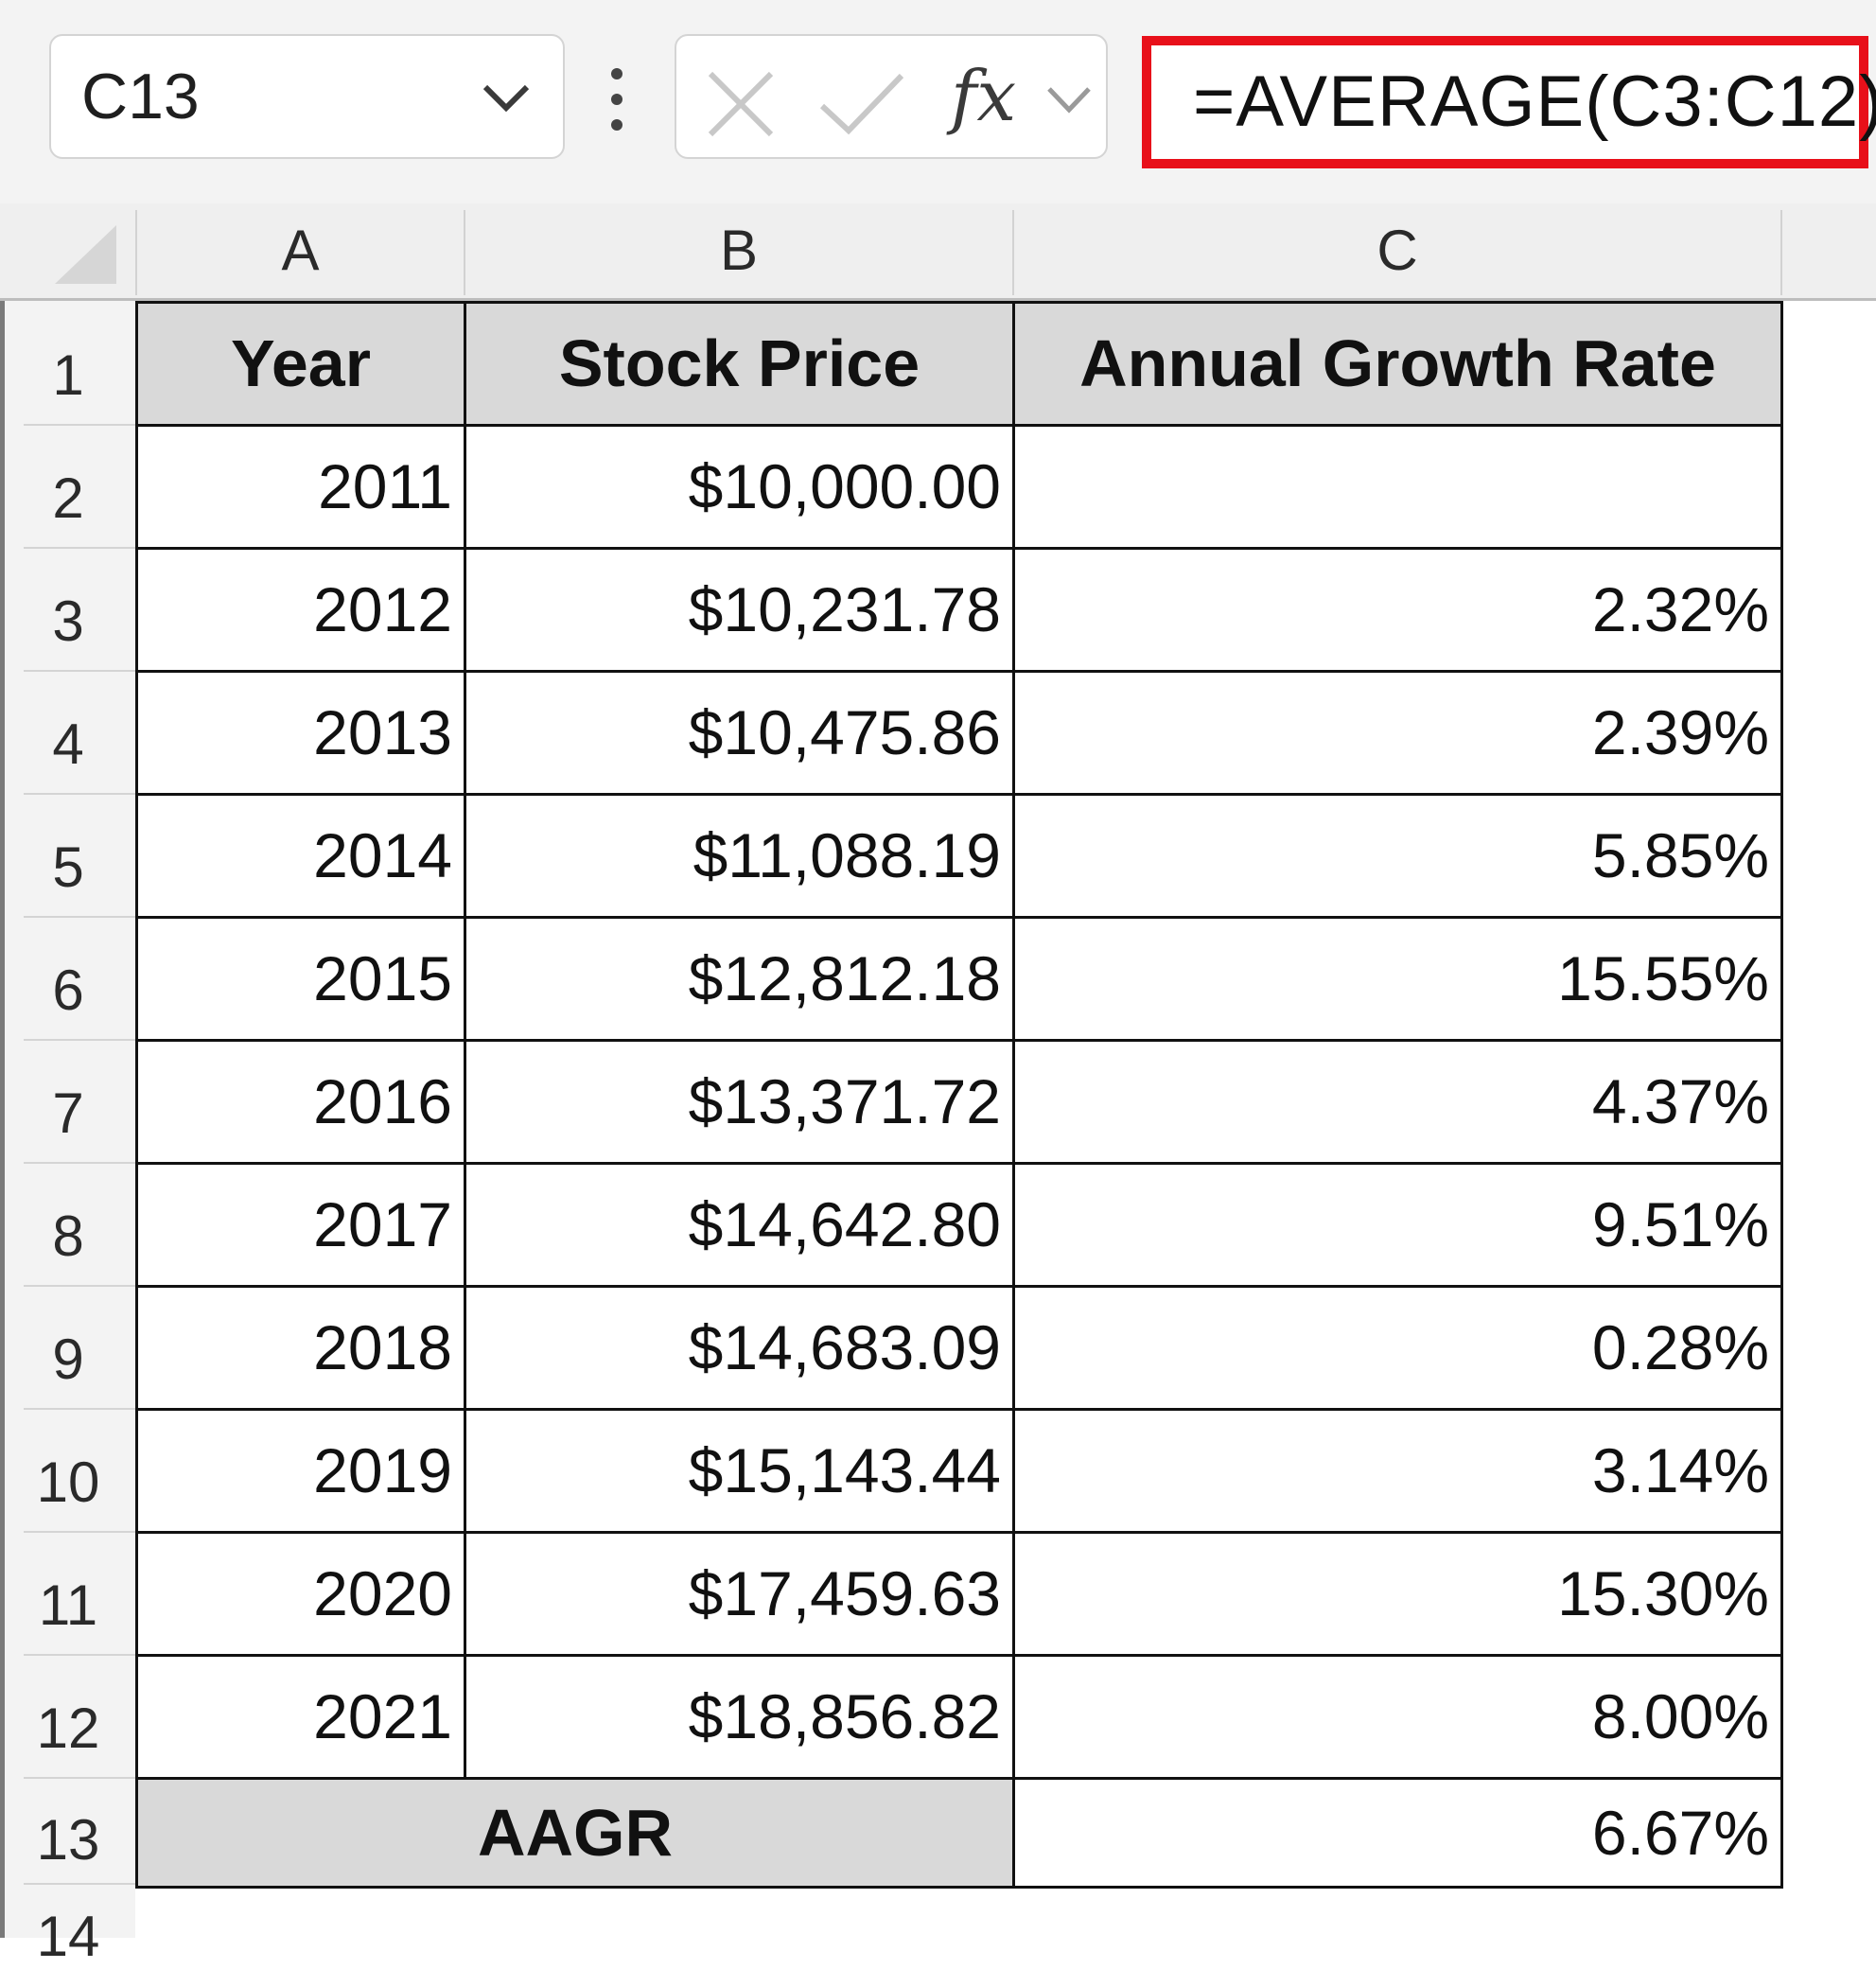  I want to click on row-header-5: 5, so click(68, 867).